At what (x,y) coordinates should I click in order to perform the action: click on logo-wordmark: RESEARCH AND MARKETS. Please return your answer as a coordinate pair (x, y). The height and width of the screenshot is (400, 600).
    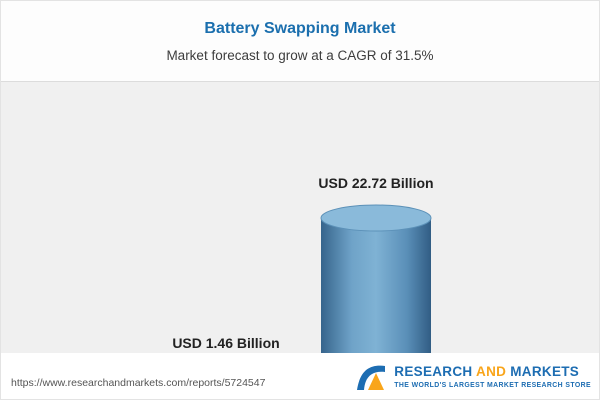
    Looking at the image, I should click on (492, 372).